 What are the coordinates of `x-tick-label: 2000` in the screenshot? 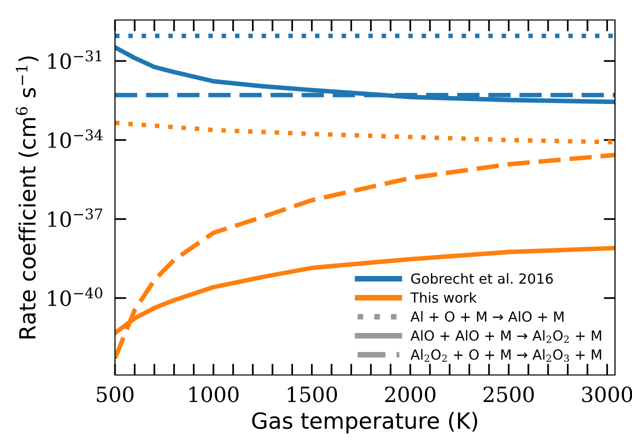 It's located at (410, 394).